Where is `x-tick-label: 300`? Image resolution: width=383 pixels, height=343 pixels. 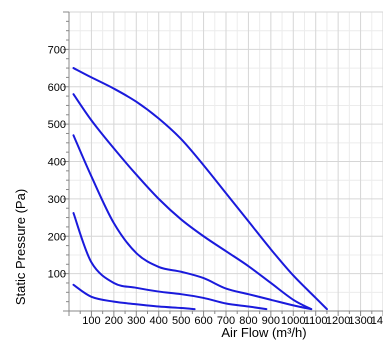 x-tick-label: 300 is located at coordinates (136, 321).